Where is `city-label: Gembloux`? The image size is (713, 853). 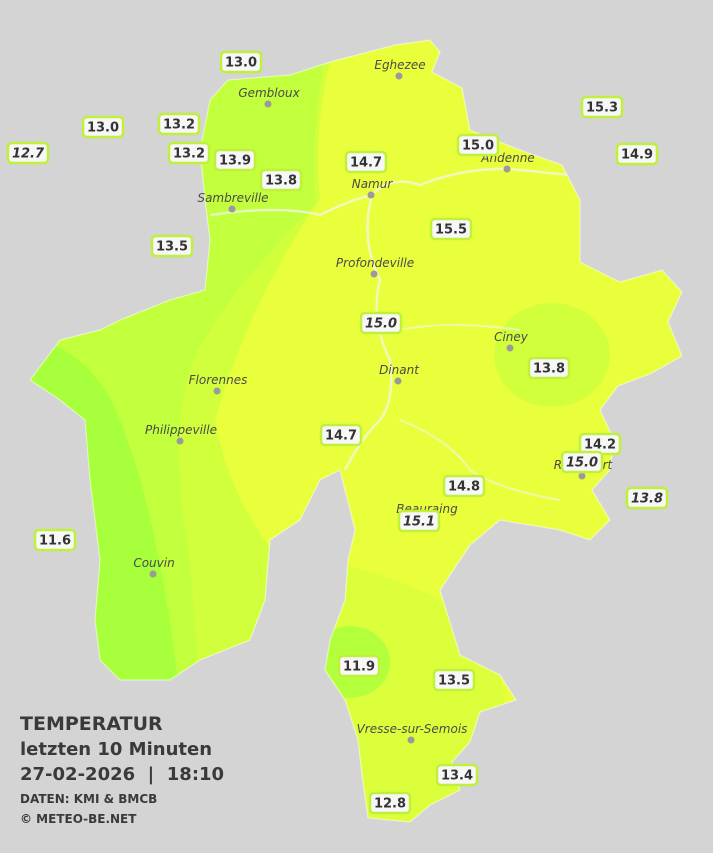
city-label: Gembloux is located at coordinates (269, 93).